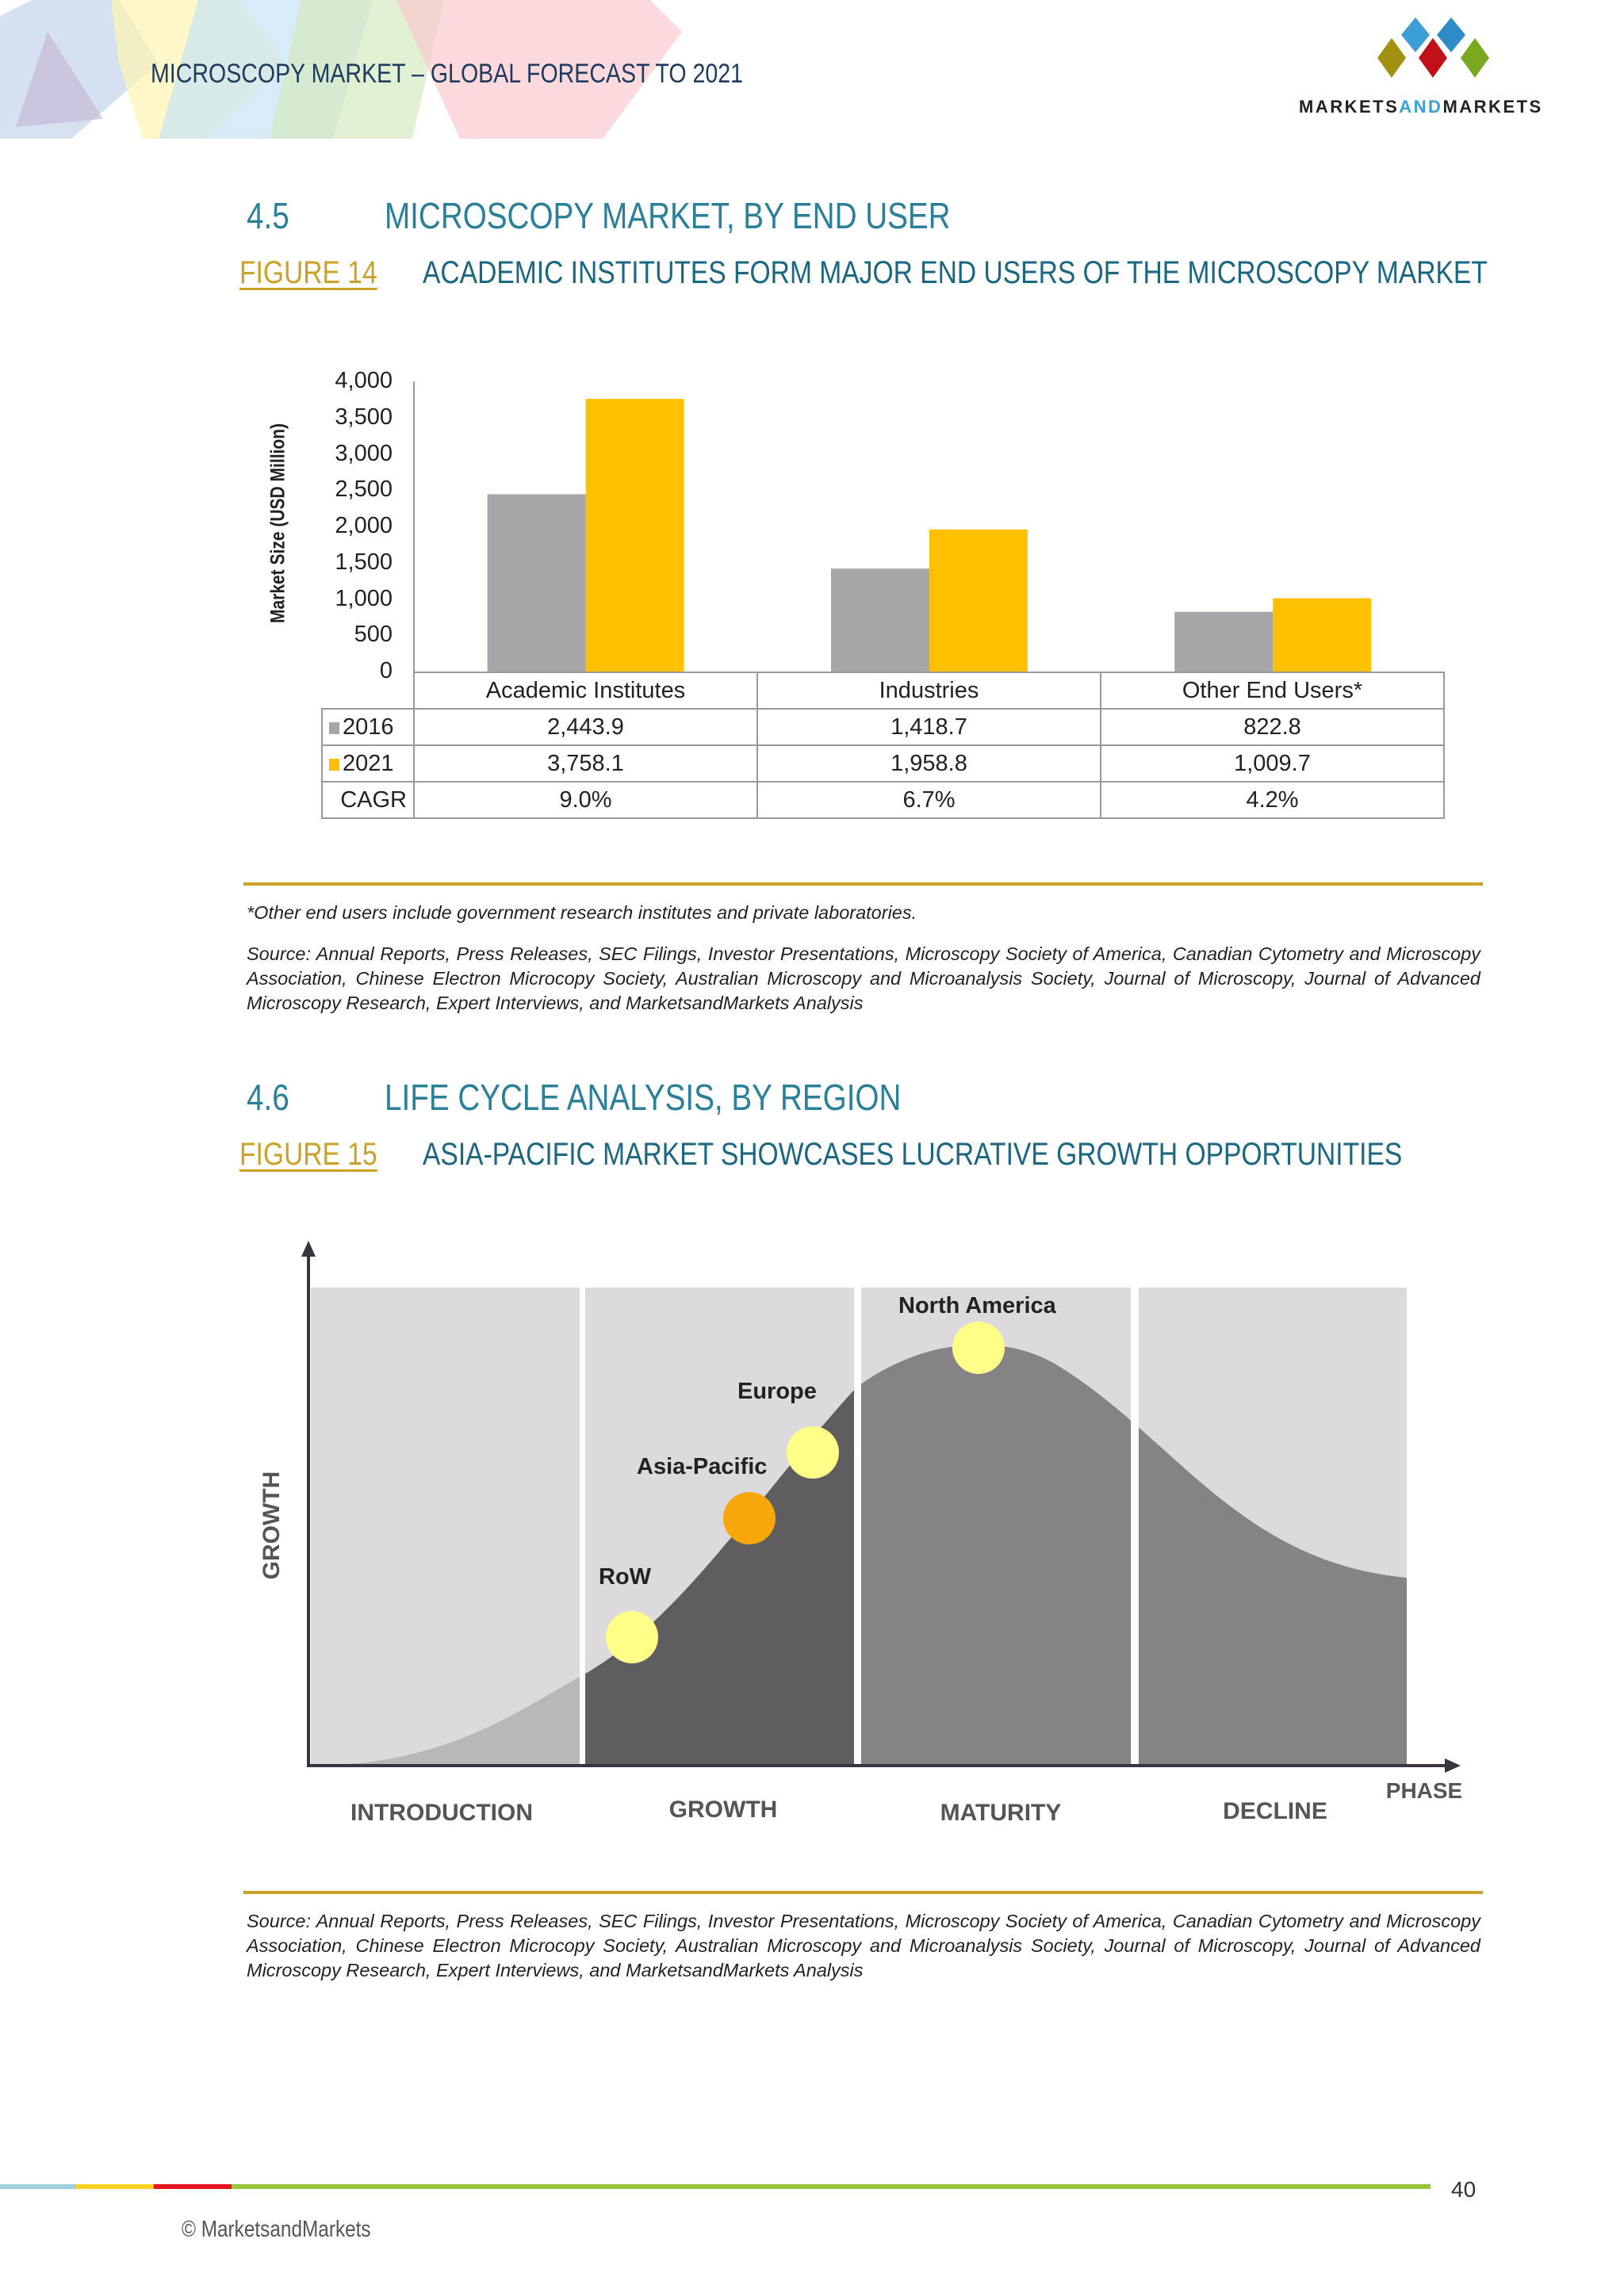 This screenshot has width=1624, height=2296. Describe the element at coordinates (585, 691) in the screenshot. I see `category-label: Academic Institutes` at that location.